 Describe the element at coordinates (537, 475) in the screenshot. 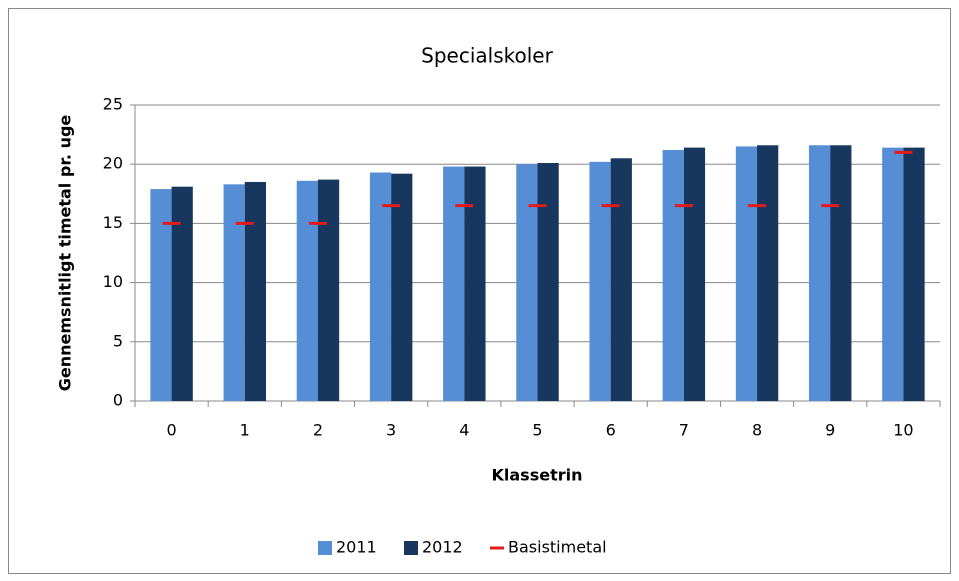

I see `x-axis-title: Klassetrin` at that location.